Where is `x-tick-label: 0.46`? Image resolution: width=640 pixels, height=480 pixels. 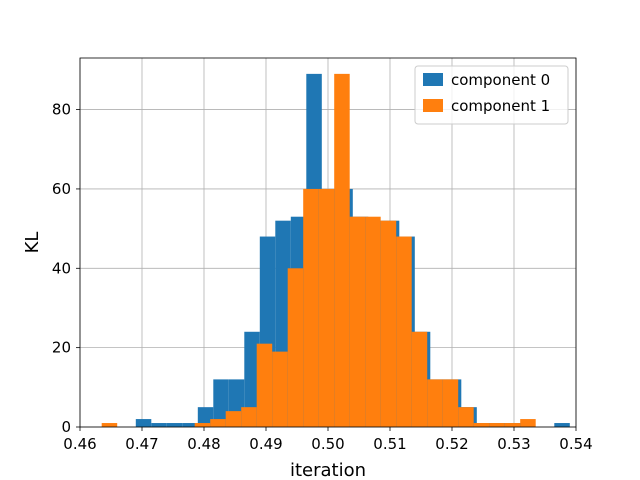
x-tick-label: 0.46 is located at coordinates (79, 444).